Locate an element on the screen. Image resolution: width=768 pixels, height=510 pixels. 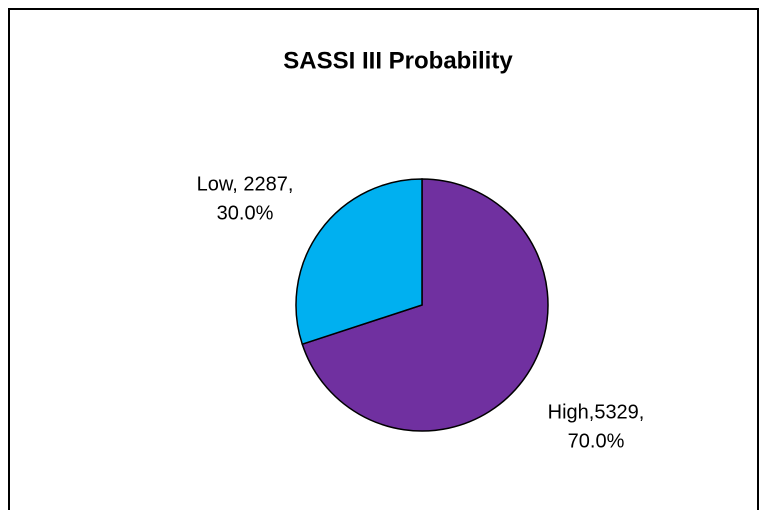
data-label: Low, 2287, is located at coordinates (245, 184).